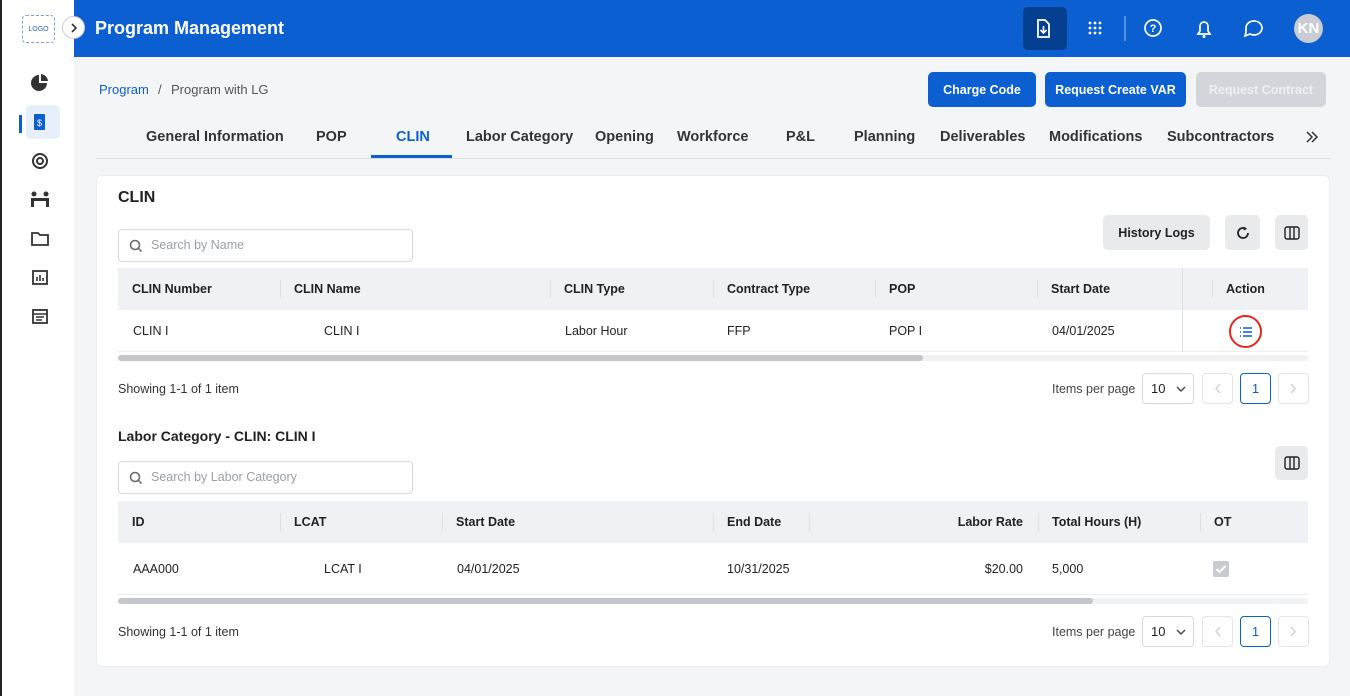  Describe the element at coordinates (1261, 89) in the screenshot. I see `request-contract-button: Request Contract` at that location.